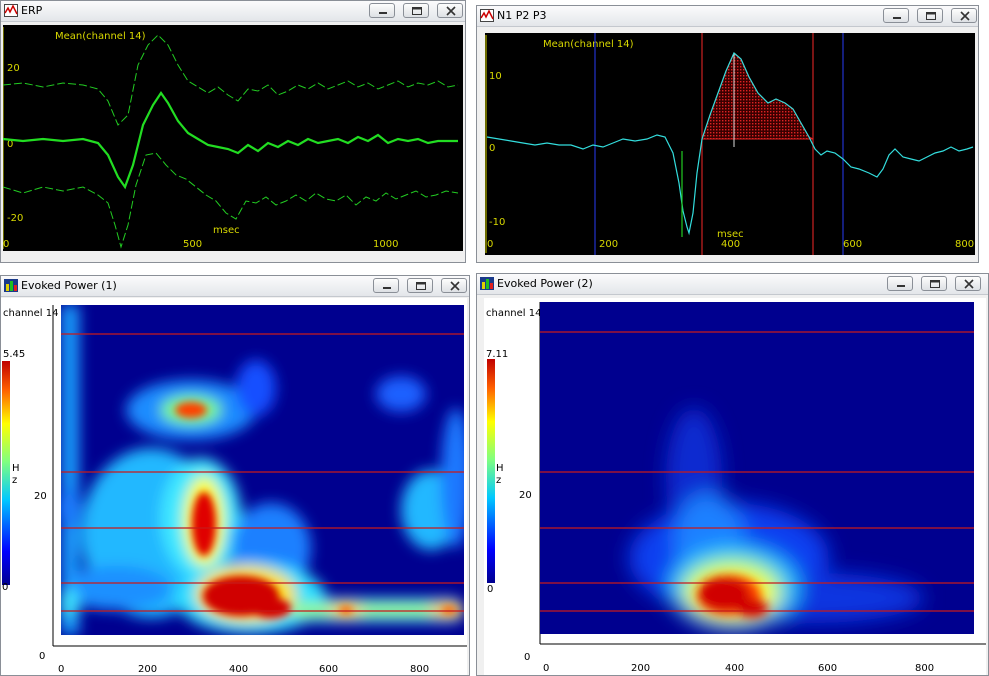 This screenshot has width=989, height=676. I want to click on n1p2p3-trace, so click(730, 144).